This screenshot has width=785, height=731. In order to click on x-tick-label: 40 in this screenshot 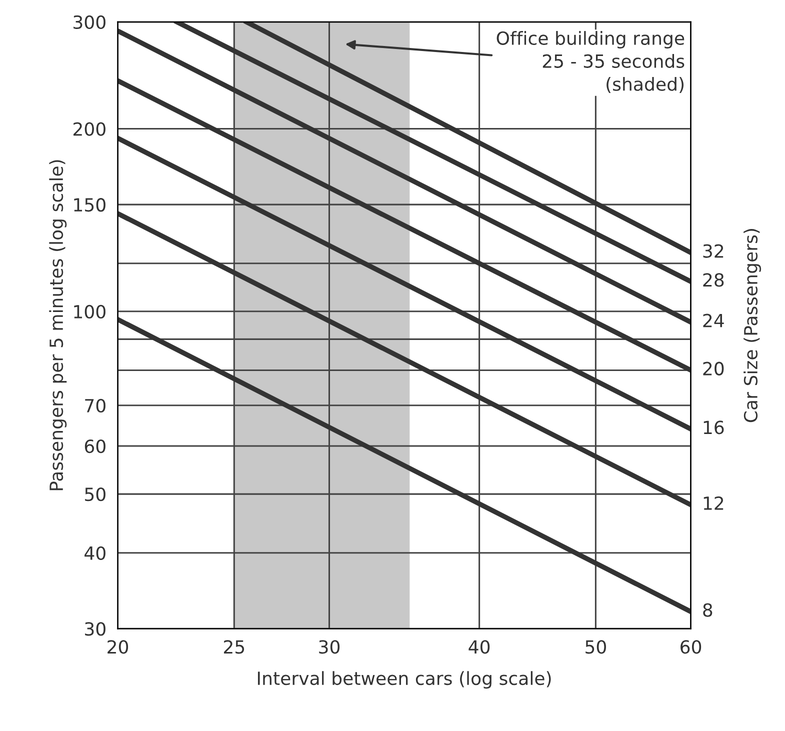, I will do `click(479, 647)`.